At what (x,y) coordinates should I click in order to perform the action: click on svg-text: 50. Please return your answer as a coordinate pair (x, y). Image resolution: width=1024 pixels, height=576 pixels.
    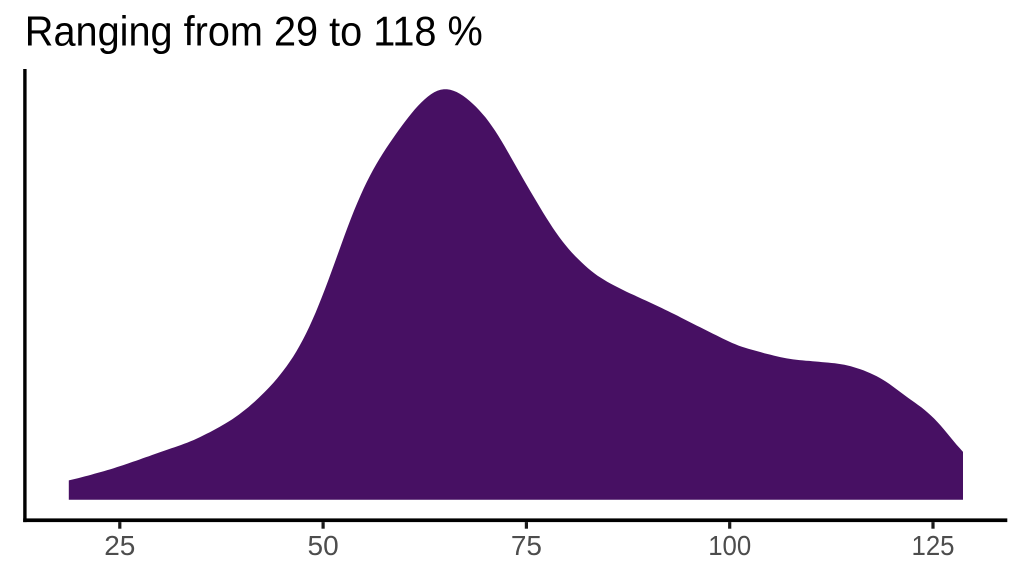
    Looking at the image, I should click on (323, 545).